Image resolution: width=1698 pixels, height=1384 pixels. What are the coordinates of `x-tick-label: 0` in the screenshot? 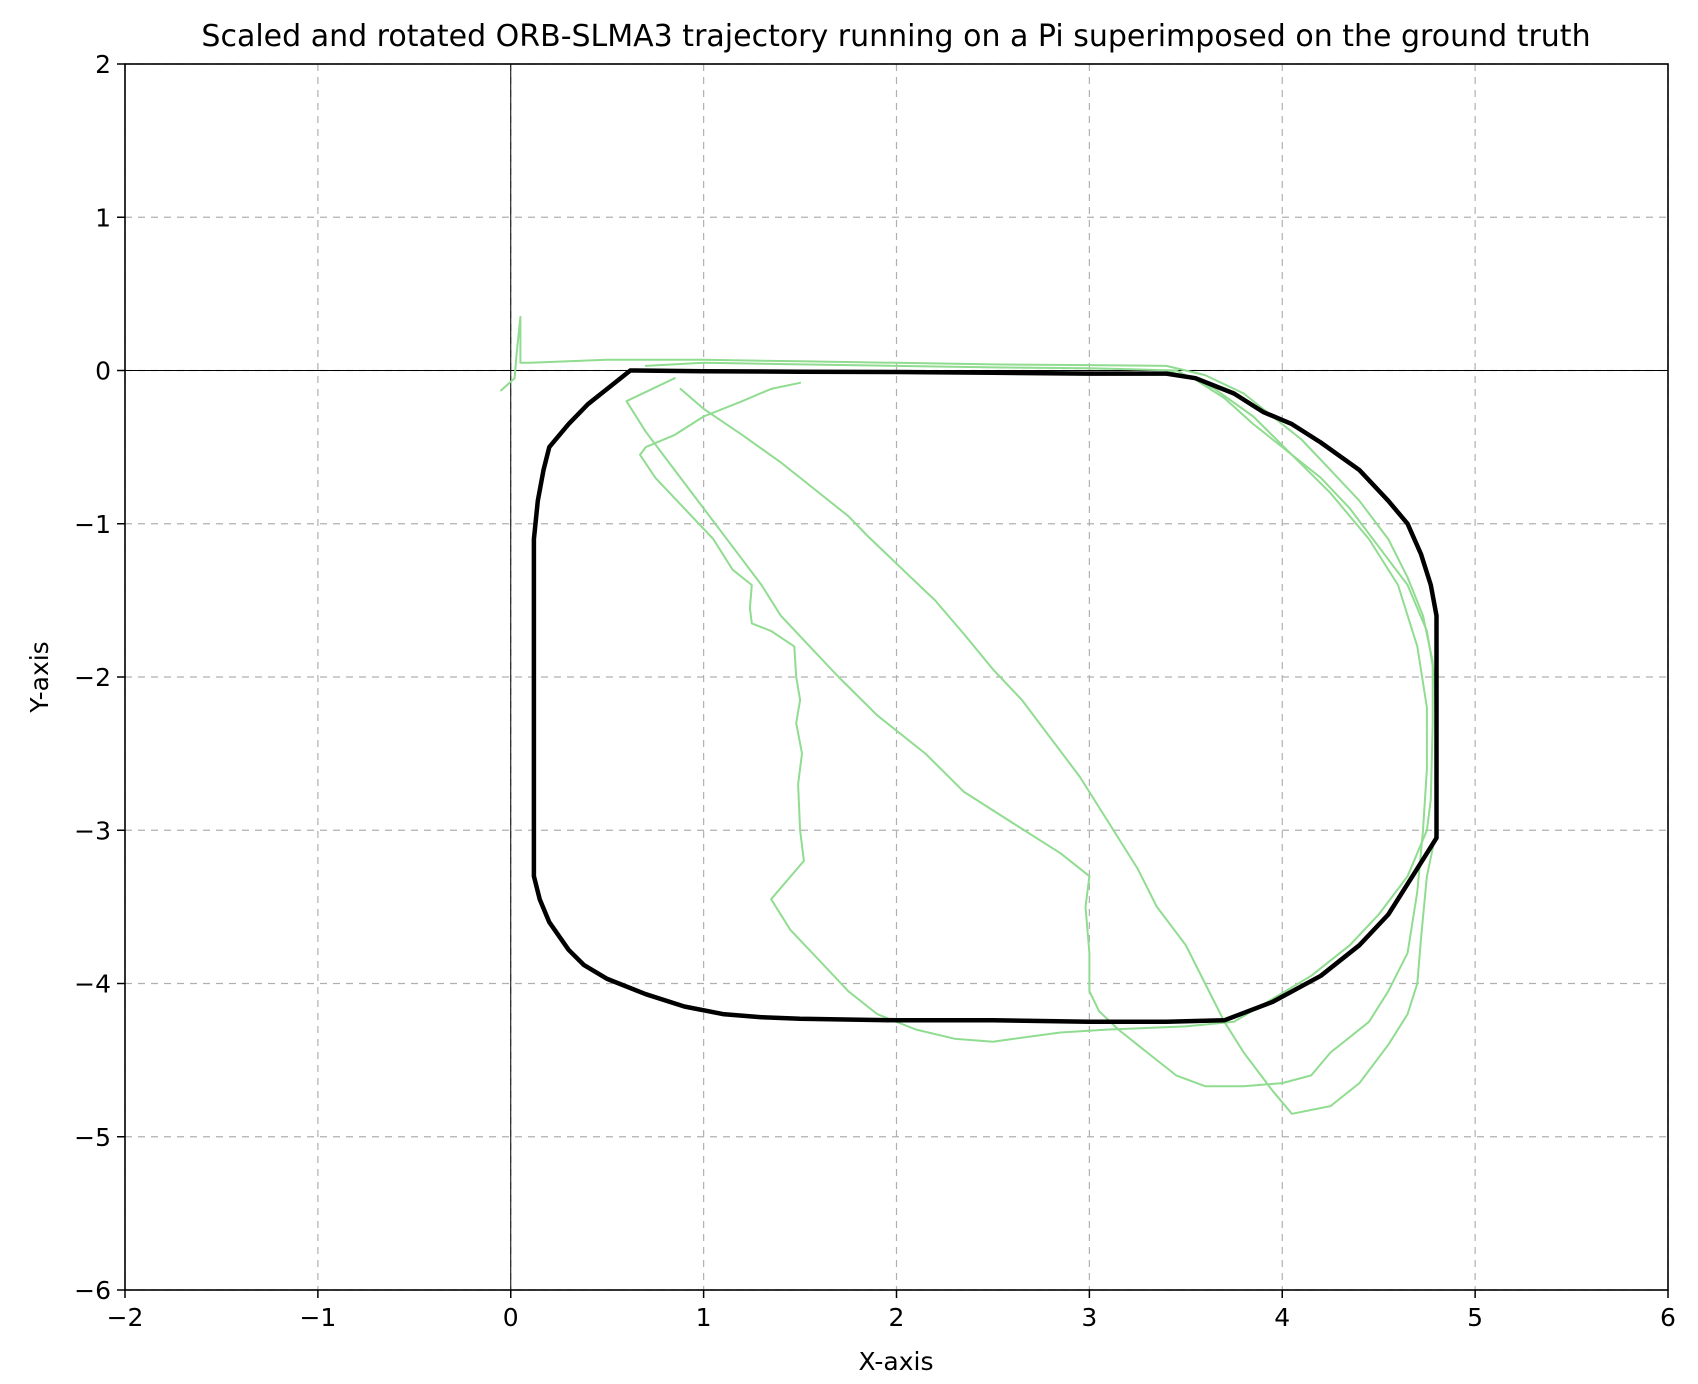 It's located at (511, 1317).